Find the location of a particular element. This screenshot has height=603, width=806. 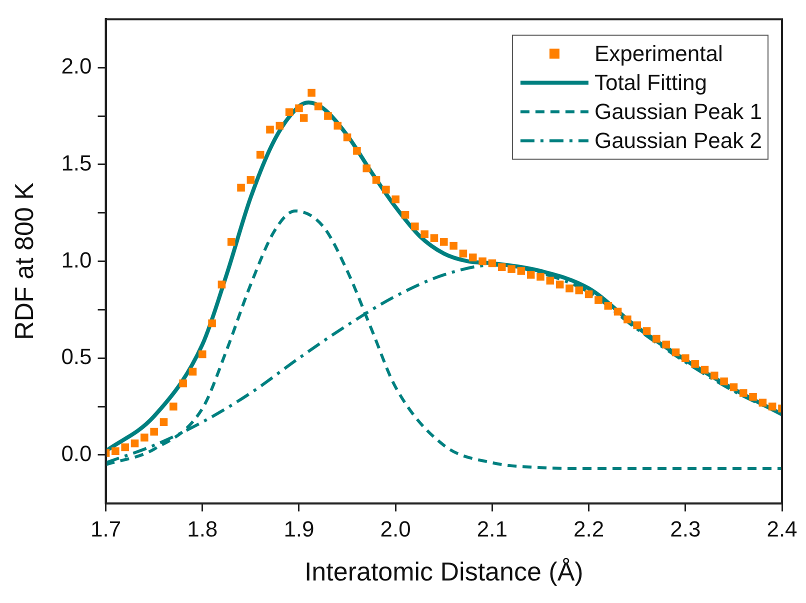

x-tick-label: 2.2 is located at coordinates (589, 529).